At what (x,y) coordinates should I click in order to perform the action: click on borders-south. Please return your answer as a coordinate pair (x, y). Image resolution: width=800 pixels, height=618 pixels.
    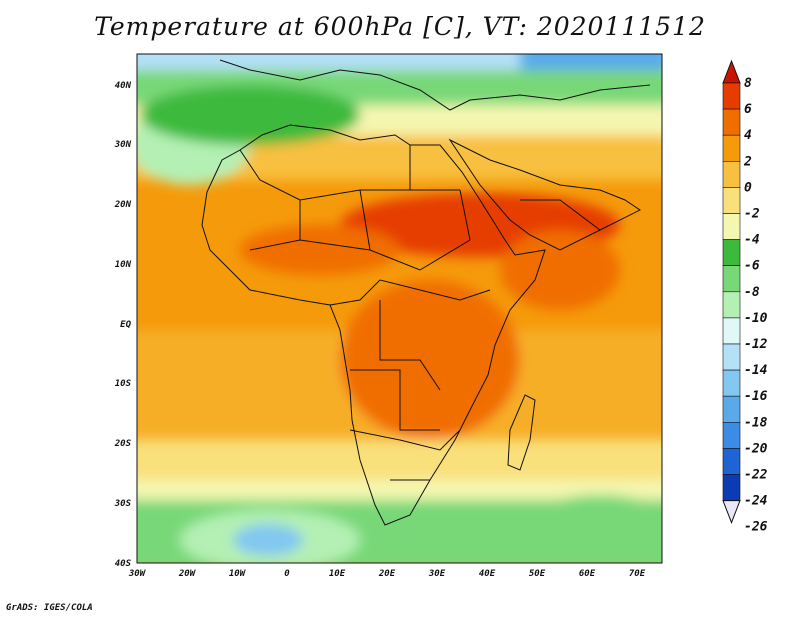
    Looking at the image, I should click on (475, 340).